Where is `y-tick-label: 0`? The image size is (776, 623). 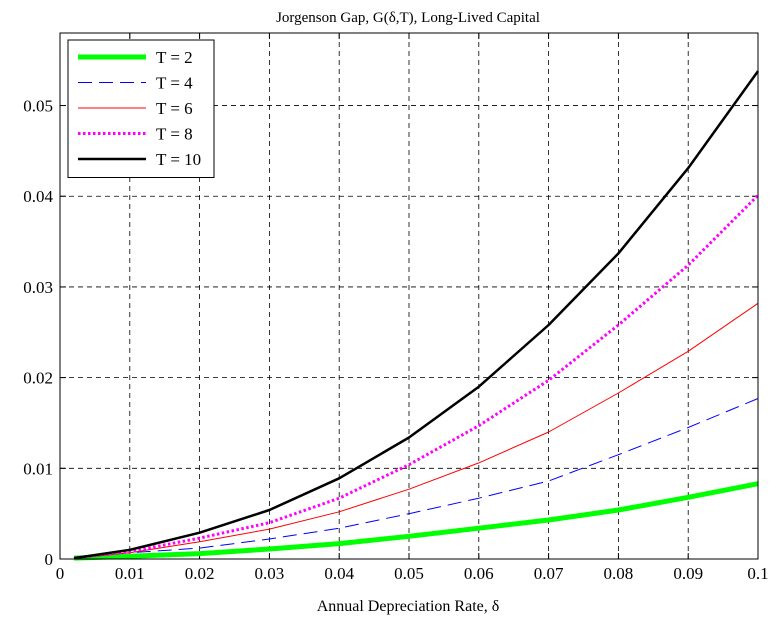
y-tick-label: 0 is located at coordinates (49, 559).